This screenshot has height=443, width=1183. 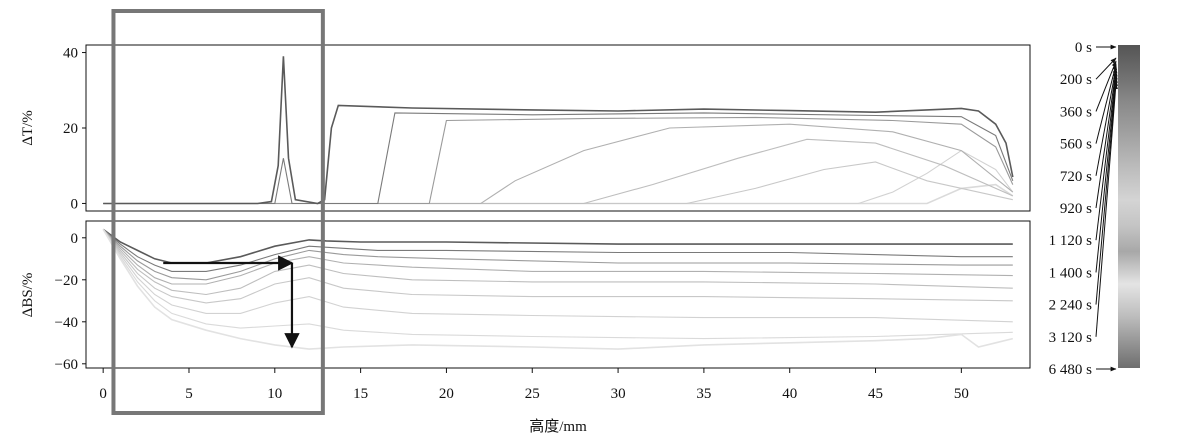 What do you see at coordinates (1076, 112) in the screenshot?
I see `legend-label: 360 s` at bounding box center [1076, 112].